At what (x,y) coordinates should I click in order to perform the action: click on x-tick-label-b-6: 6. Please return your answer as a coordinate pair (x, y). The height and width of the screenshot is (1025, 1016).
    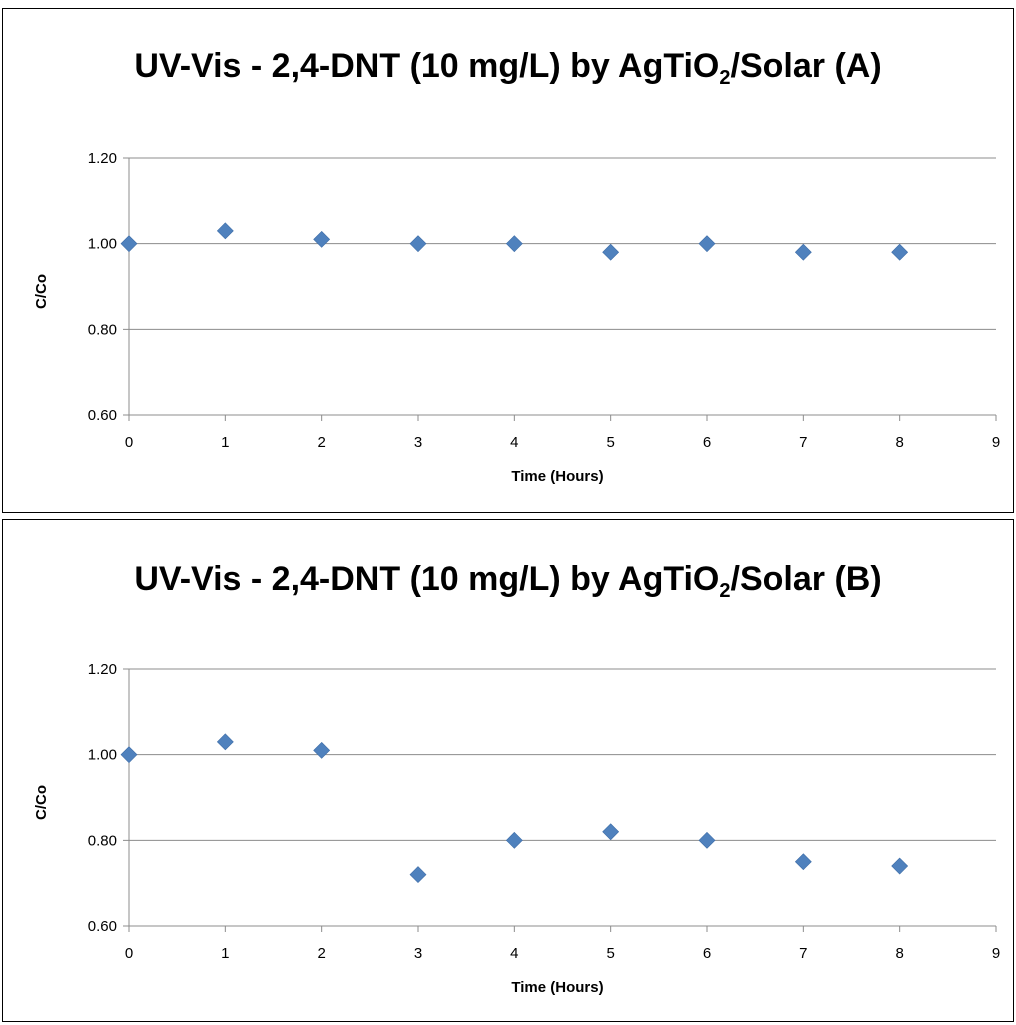
    Looking at the image, I should click on (707, 953).